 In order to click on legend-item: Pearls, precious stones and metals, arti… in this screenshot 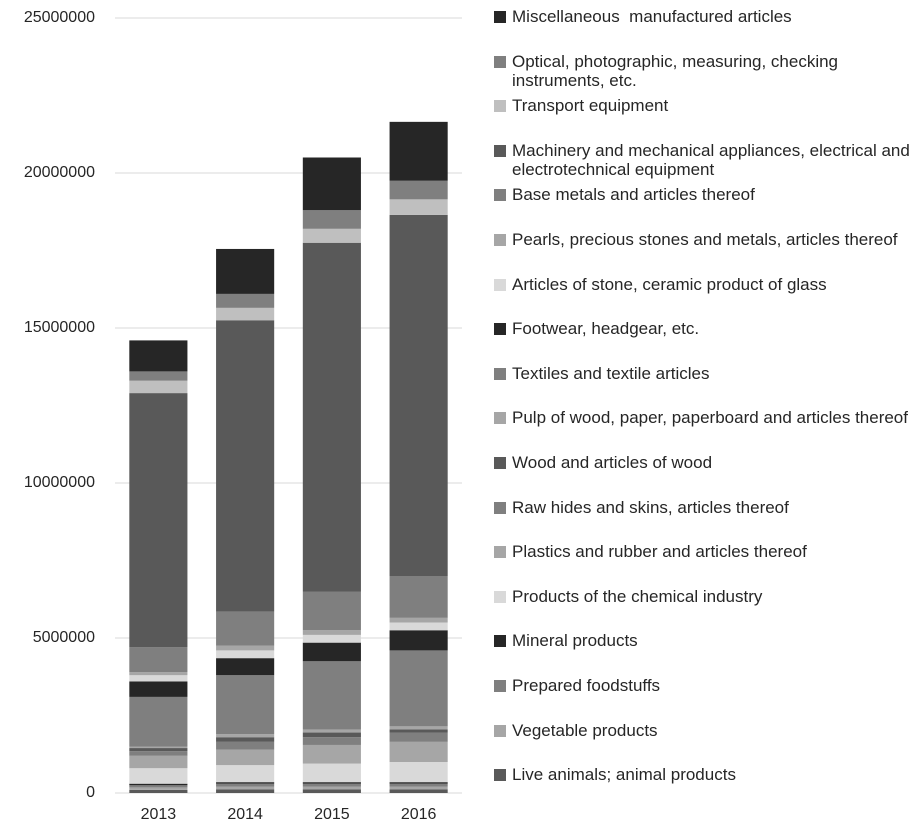, I will do `click(704, 239)`.